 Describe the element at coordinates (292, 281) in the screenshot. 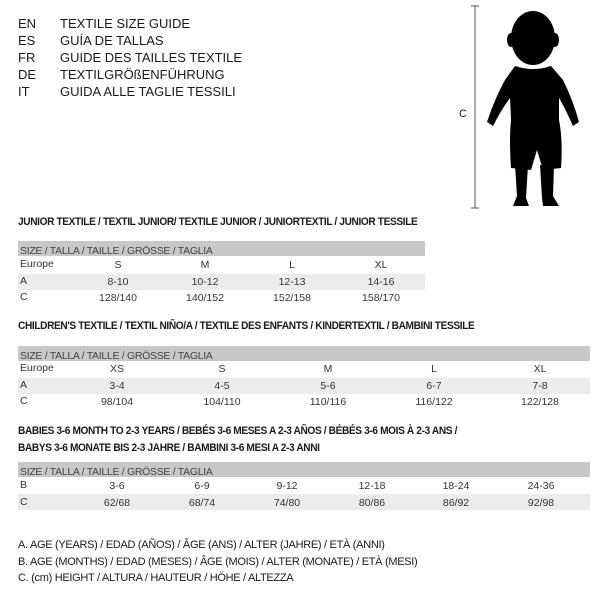

I see `table-cell: 12-13` at that location.